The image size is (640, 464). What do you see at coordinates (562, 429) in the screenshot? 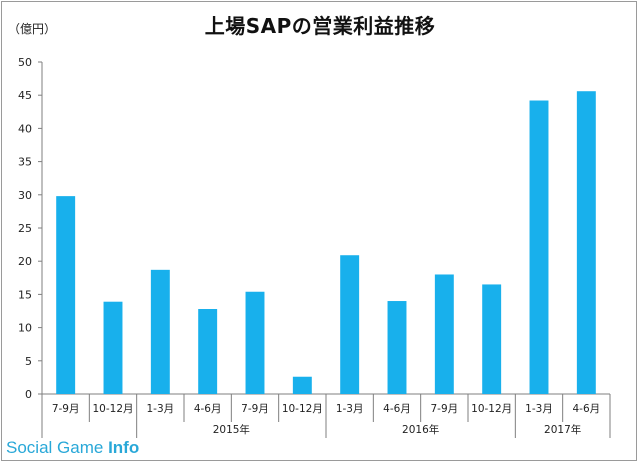
I see `x-group-label: 2017年` at bounding box center [562, 429].